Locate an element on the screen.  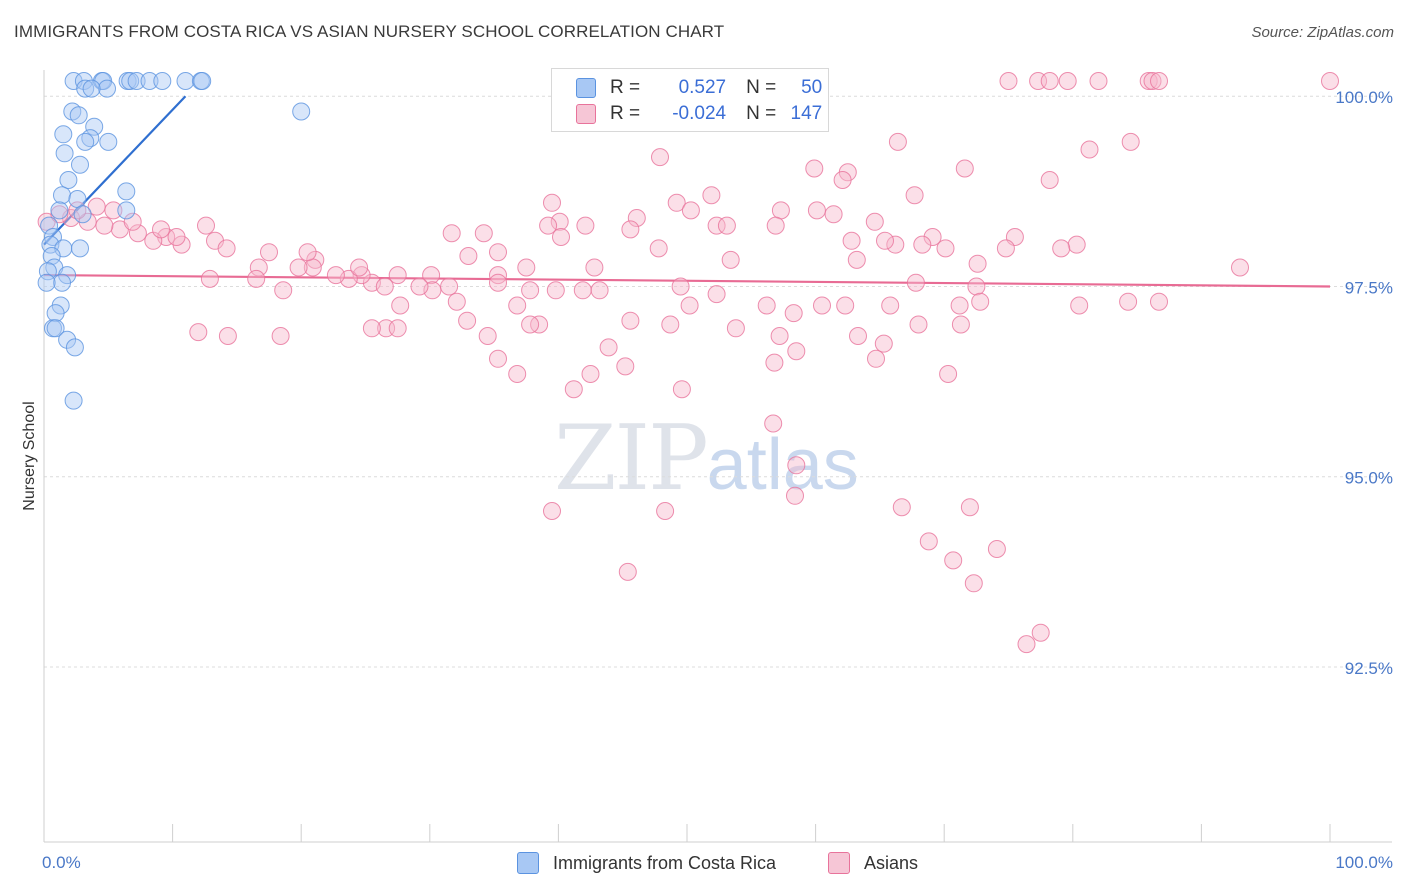
watermark: ZIPatlas is located at coordinates (706, 458).